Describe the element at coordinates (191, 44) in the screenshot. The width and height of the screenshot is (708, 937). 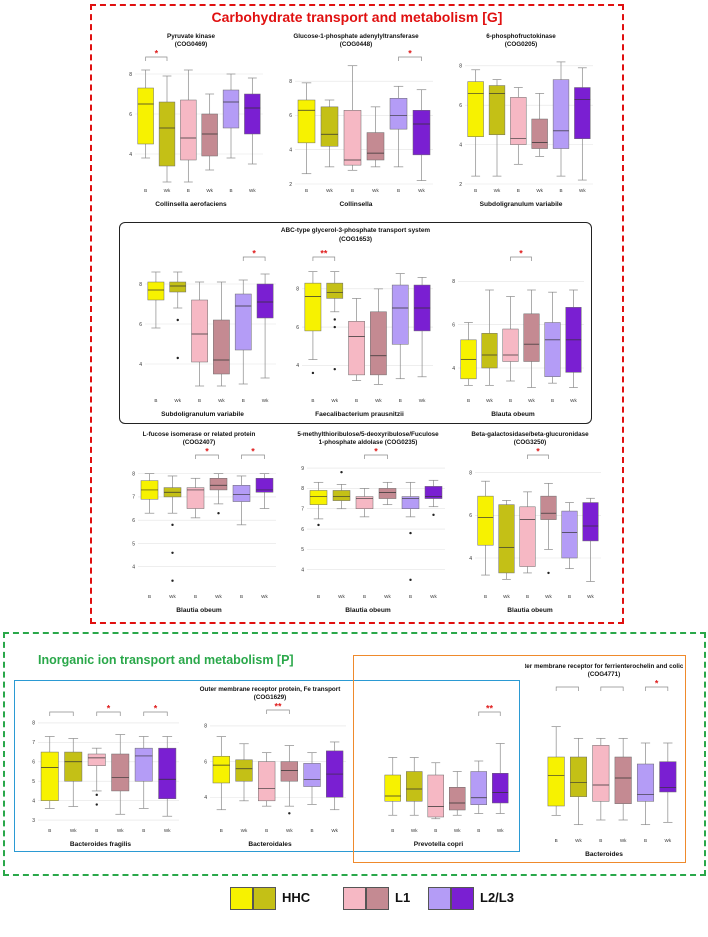
I see `chart-title-line: (COG0469)` at that location.